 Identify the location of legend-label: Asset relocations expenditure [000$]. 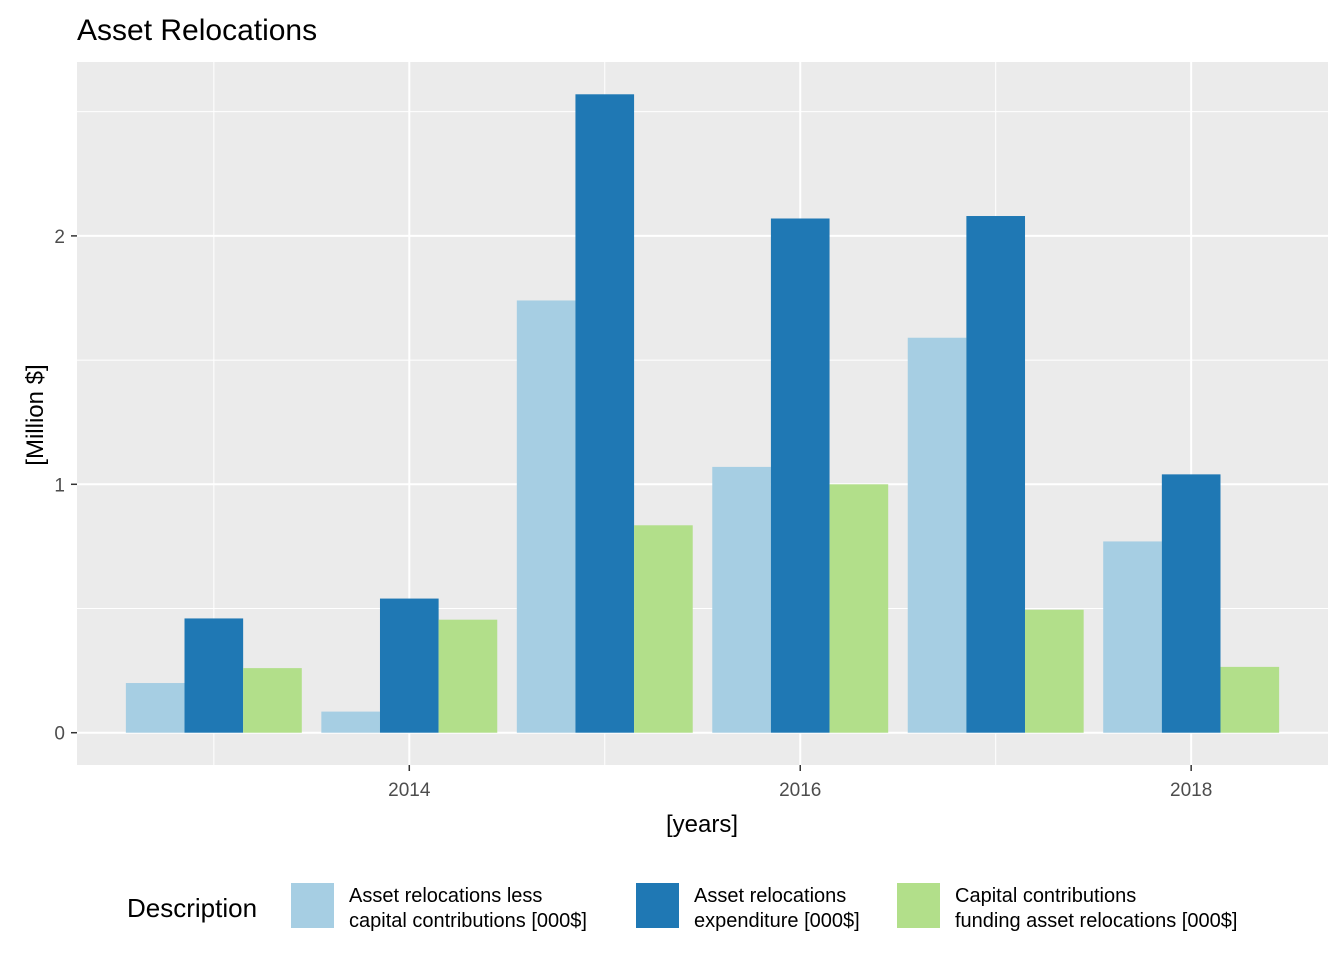
(777, 908).